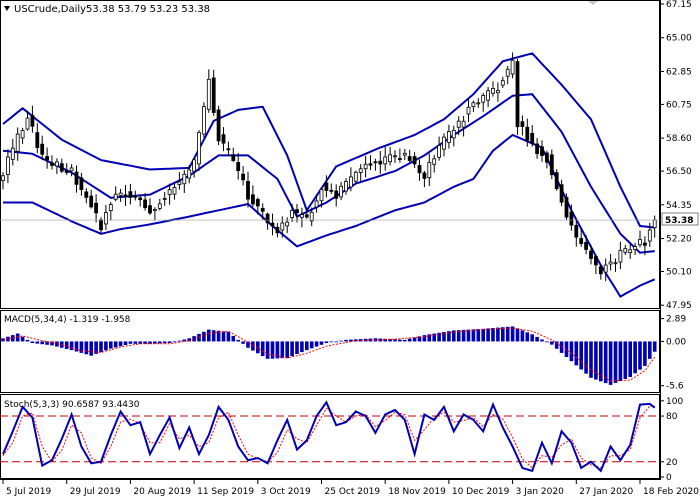  I want to click on stoch-indicator-label: Stoch(5,3,3) 90.6587 93.4430, so click(72, 405).